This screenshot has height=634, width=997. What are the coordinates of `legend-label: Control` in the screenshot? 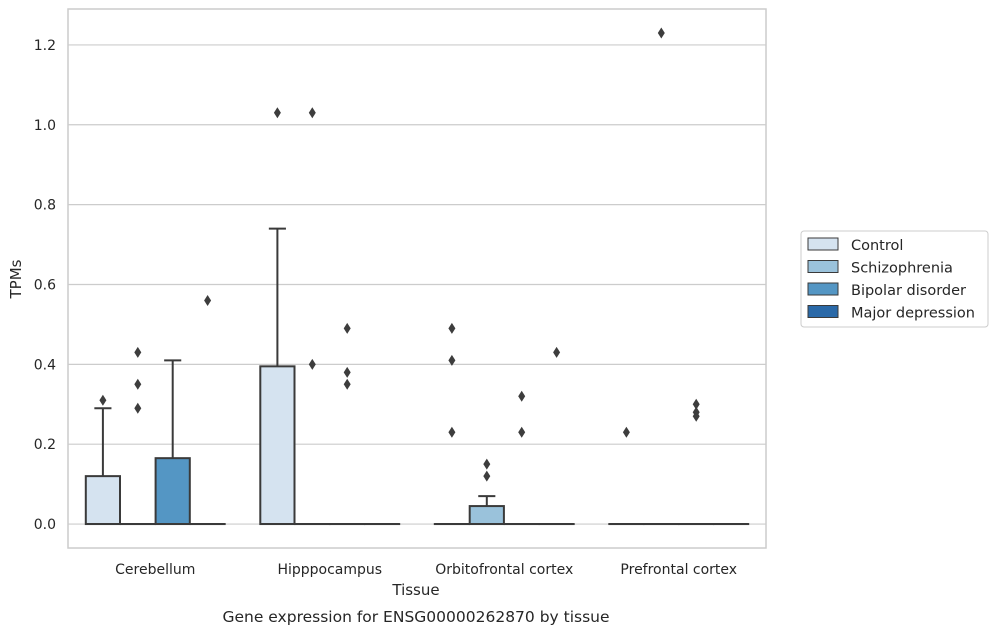 It's located at (877, 246).